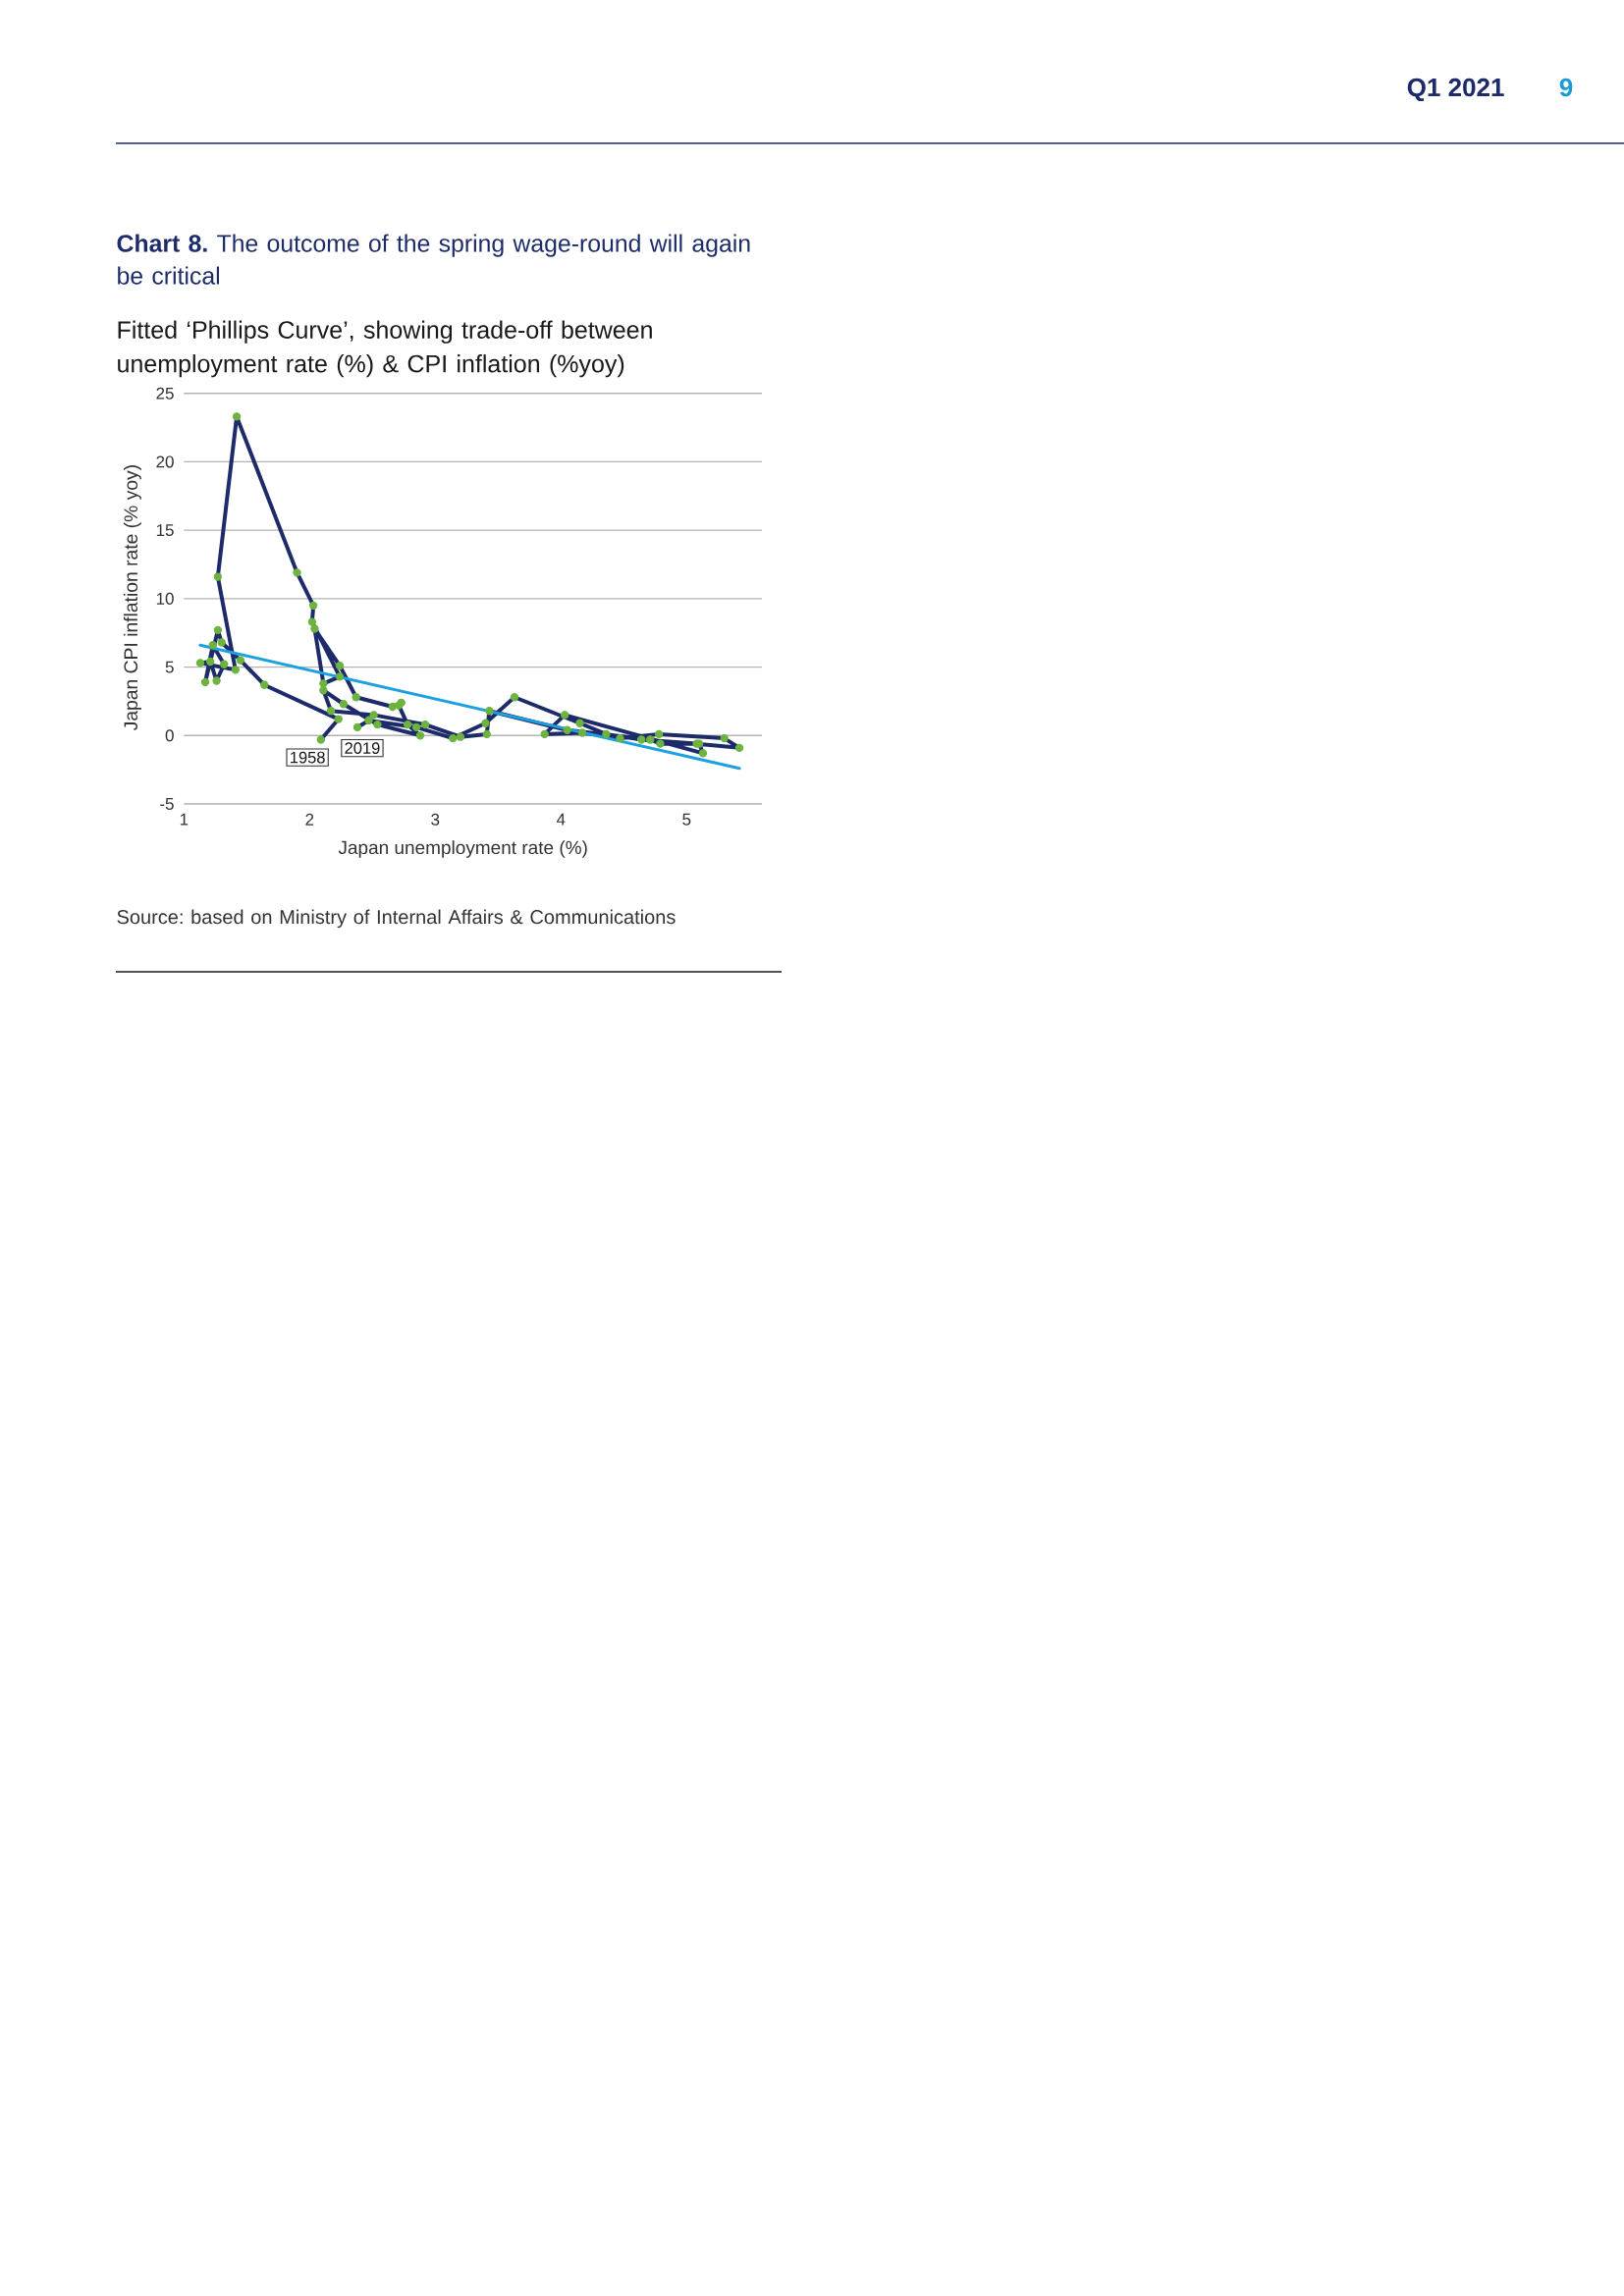 This screenshot has height=2296, width=1624. I want to click on y-tick-label: 10, so click(165, 599).